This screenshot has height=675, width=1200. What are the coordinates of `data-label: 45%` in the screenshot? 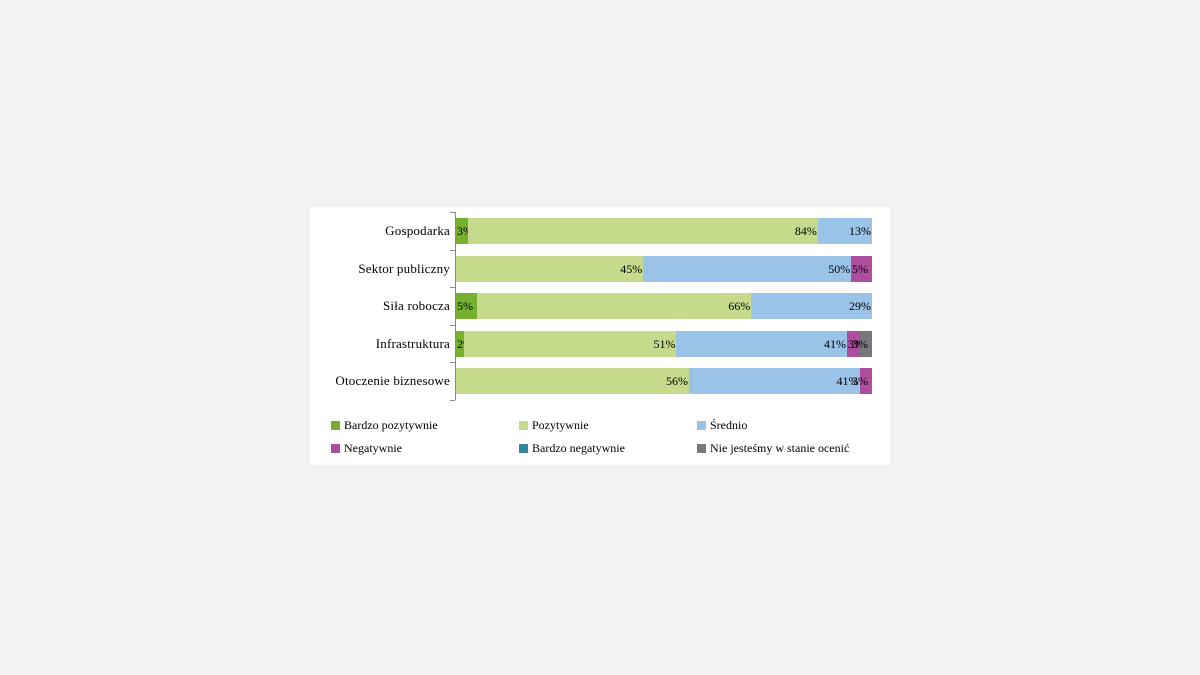 It's located at (631, 268).